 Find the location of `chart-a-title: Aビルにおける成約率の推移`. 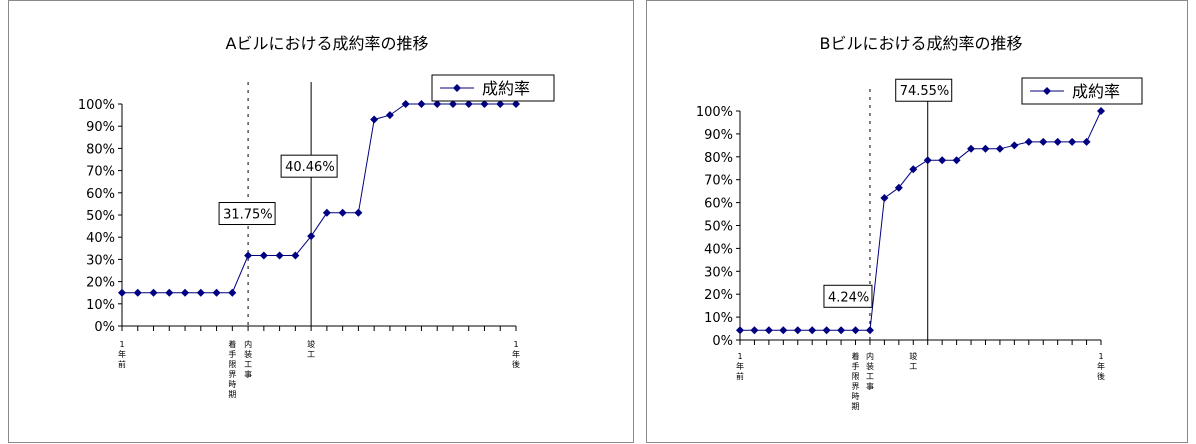

chart-a-title: Aビルにおける成約率の推移 is located at coordinates (327, 43).